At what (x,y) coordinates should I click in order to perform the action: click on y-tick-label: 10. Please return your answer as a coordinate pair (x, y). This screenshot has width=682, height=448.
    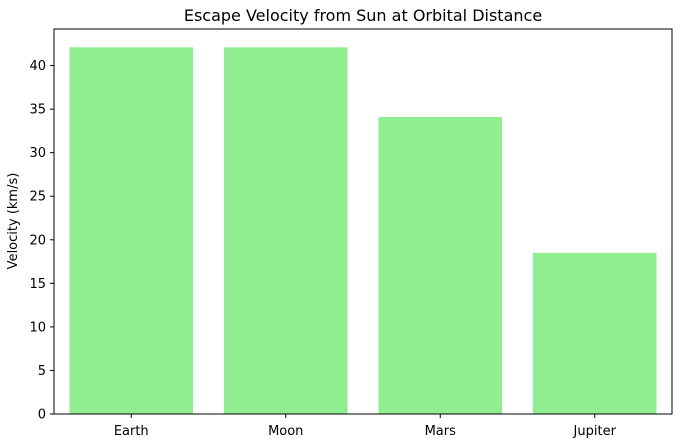
    Looking at the image, I should click on (37, 327).